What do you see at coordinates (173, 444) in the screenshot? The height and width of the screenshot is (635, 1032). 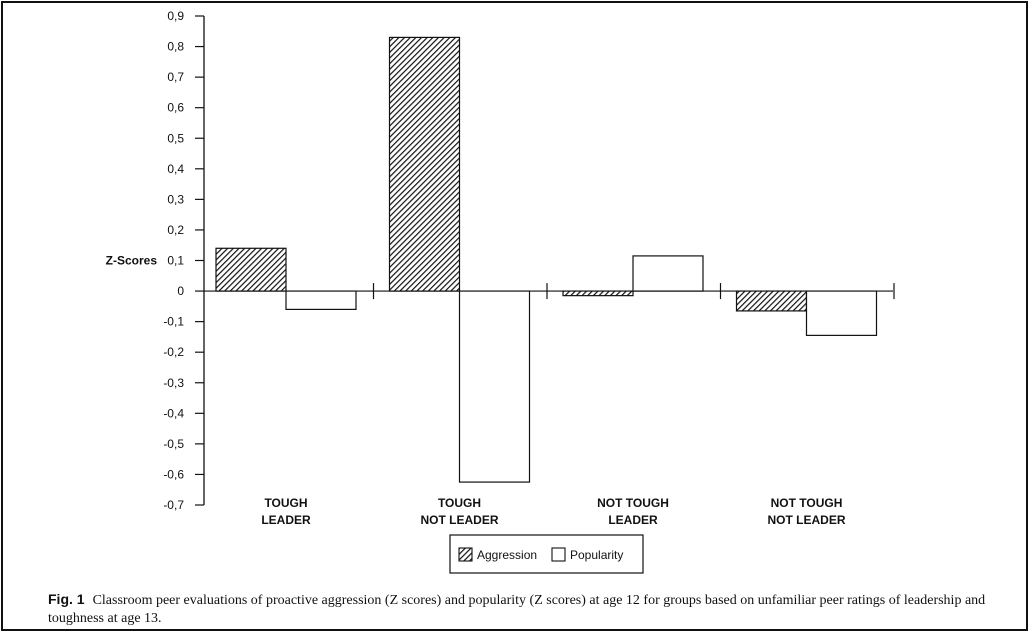 I see `y-tick-label: -0,5` at bounding box center [173, 444].